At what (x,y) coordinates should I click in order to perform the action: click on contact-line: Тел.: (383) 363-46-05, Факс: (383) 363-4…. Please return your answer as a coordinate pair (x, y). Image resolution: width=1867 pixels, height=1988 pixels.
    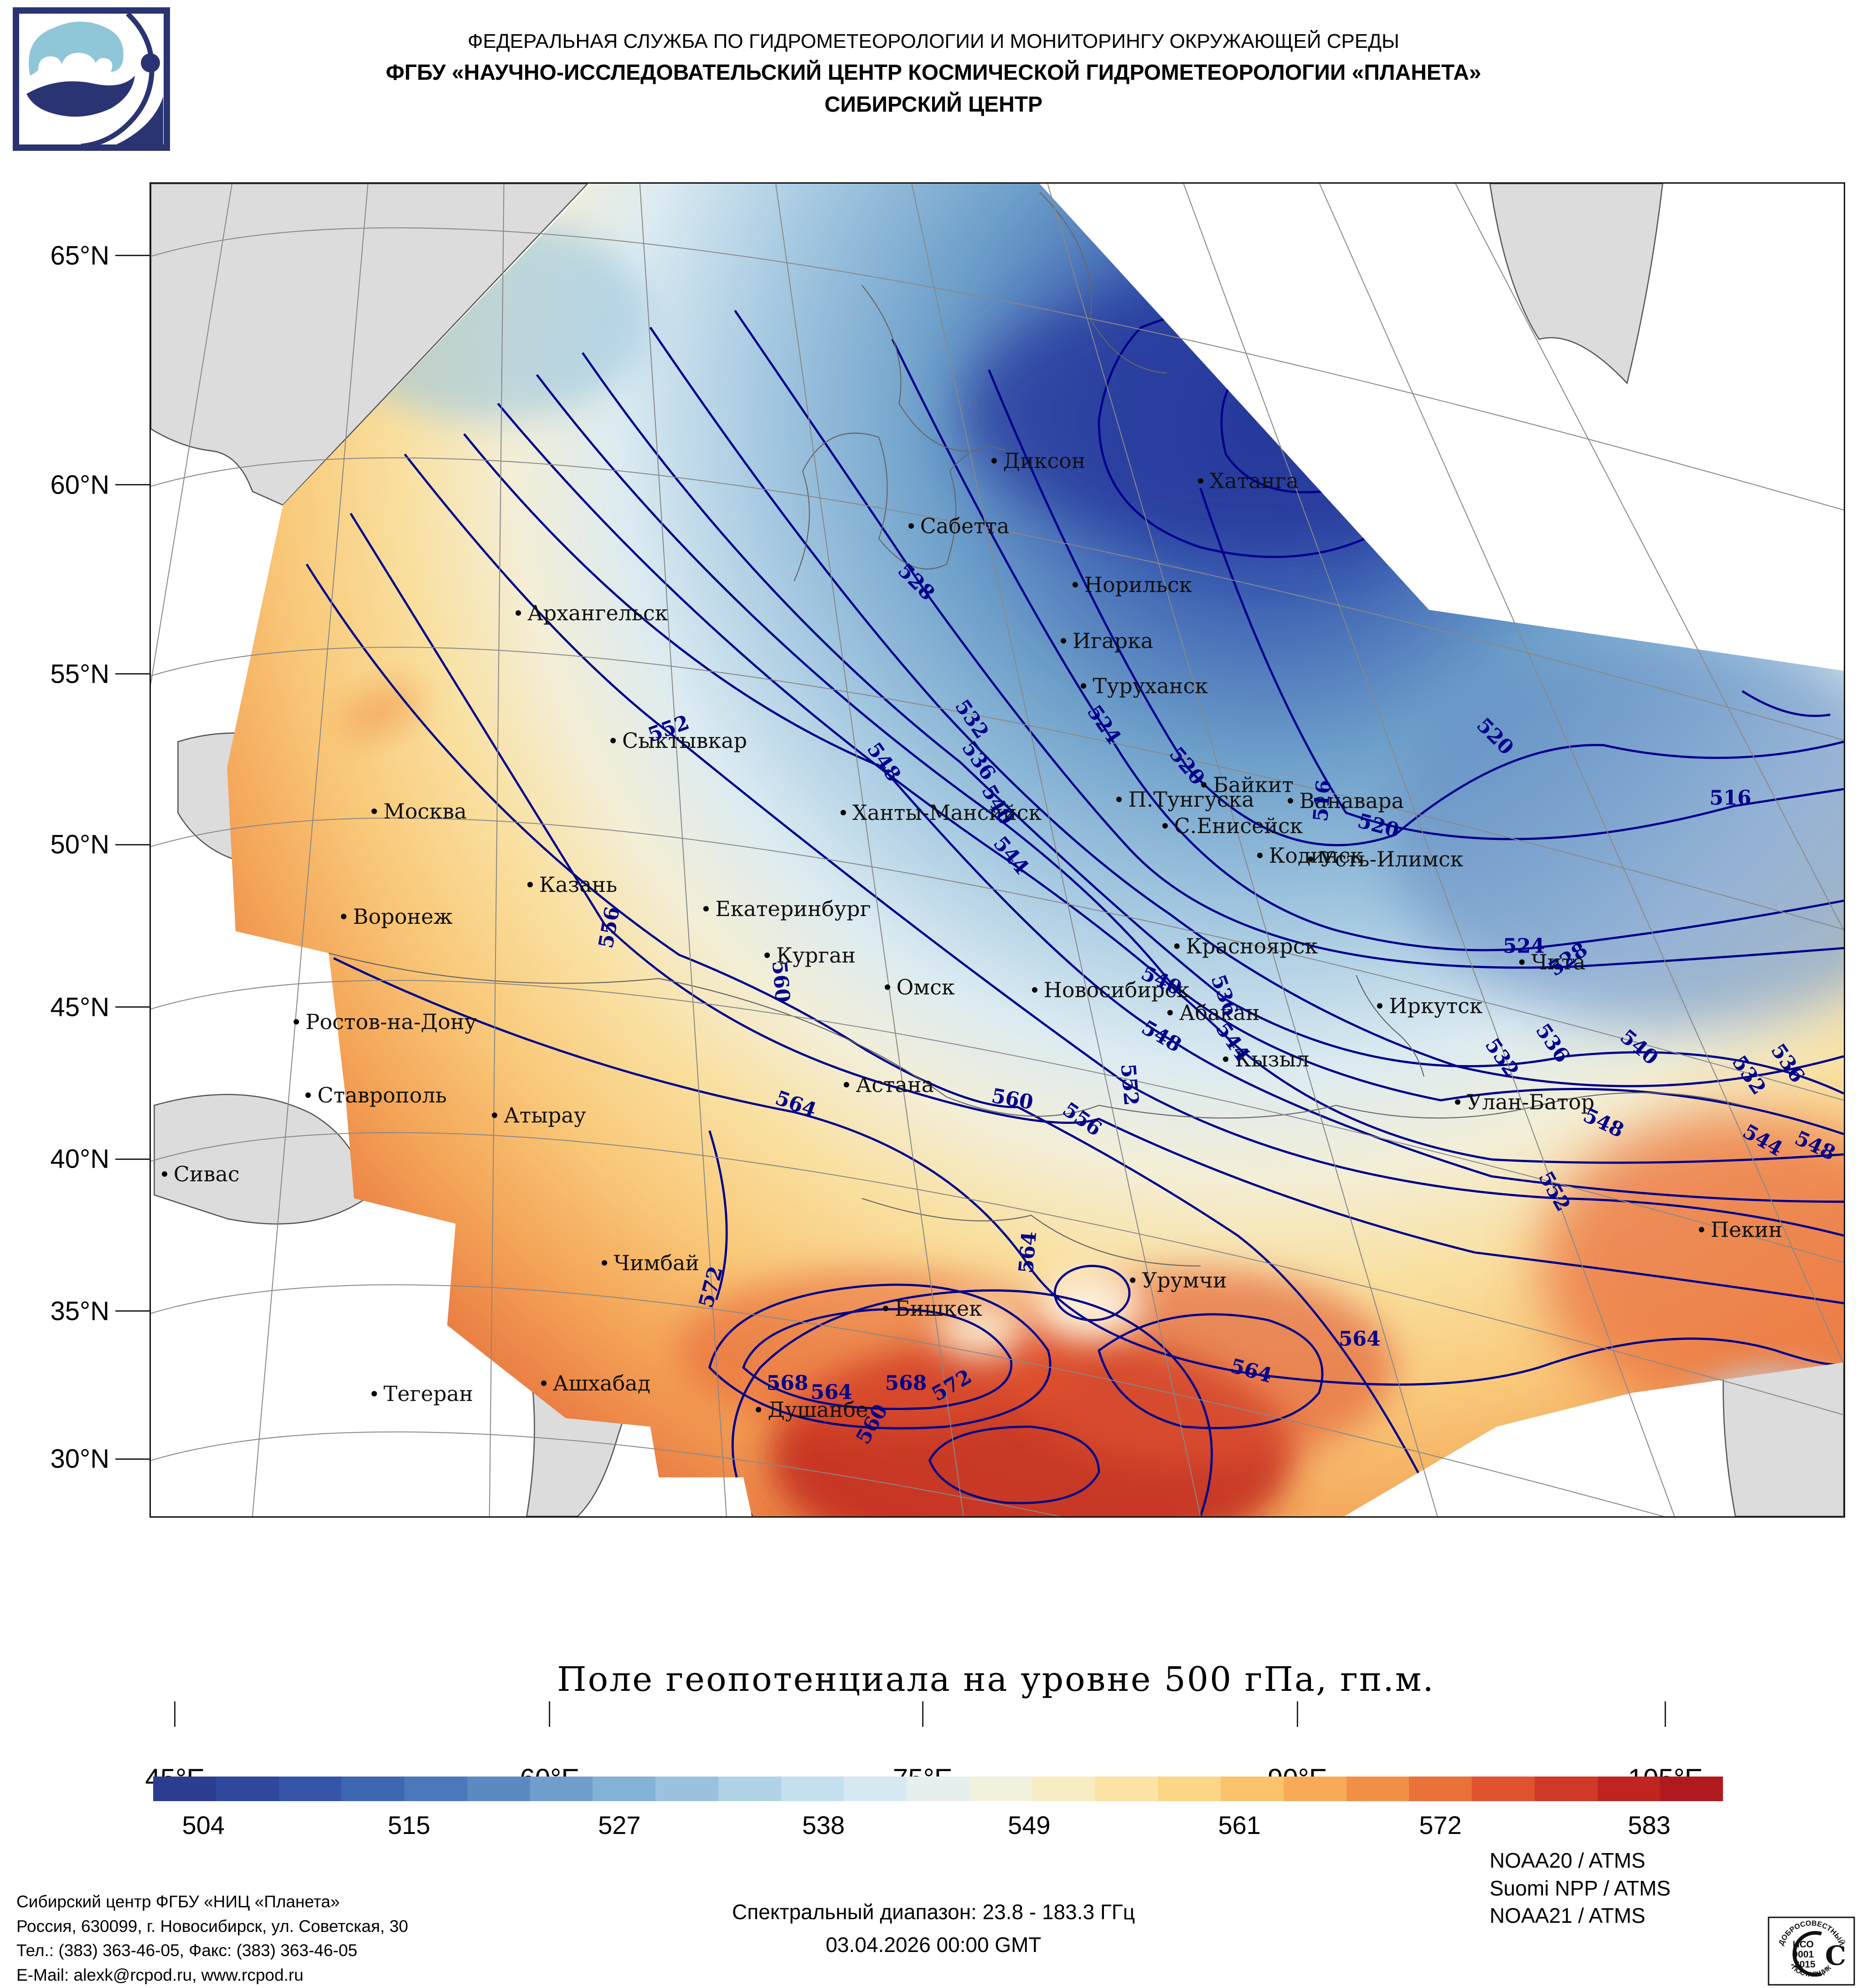
    Looking at the image, I should click on (186, 1951).